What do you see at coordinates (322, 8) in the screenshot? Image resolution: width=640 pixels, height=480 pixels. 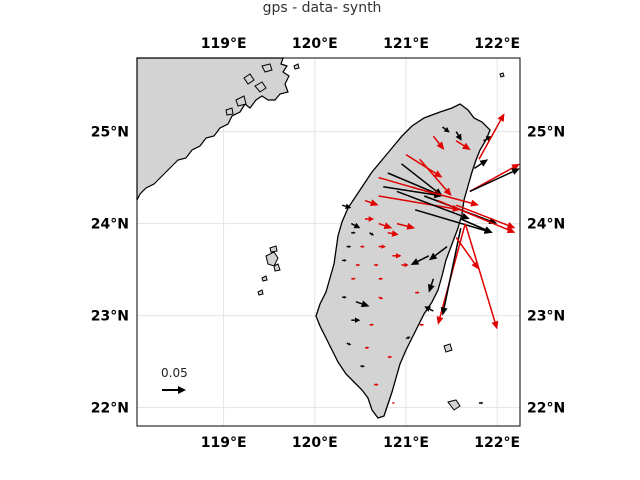 I see `figure-title: gps - data- synth` at bounding box center [322, 8].